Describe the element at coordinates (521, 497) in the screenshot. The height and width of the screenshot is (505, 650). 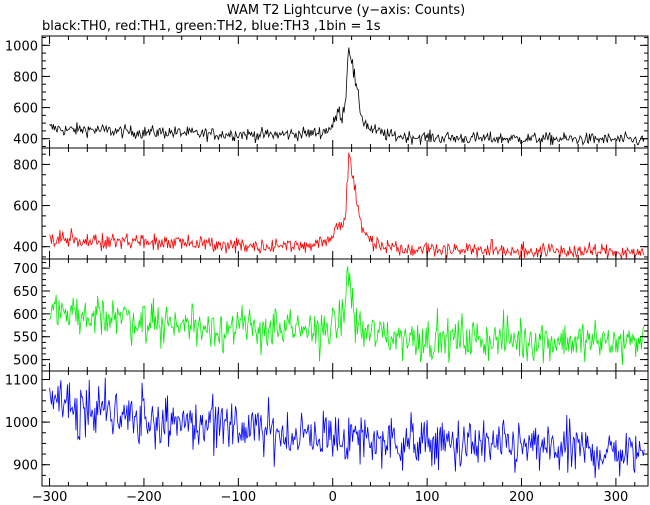
I see `x-tick-label: 200` at that location.